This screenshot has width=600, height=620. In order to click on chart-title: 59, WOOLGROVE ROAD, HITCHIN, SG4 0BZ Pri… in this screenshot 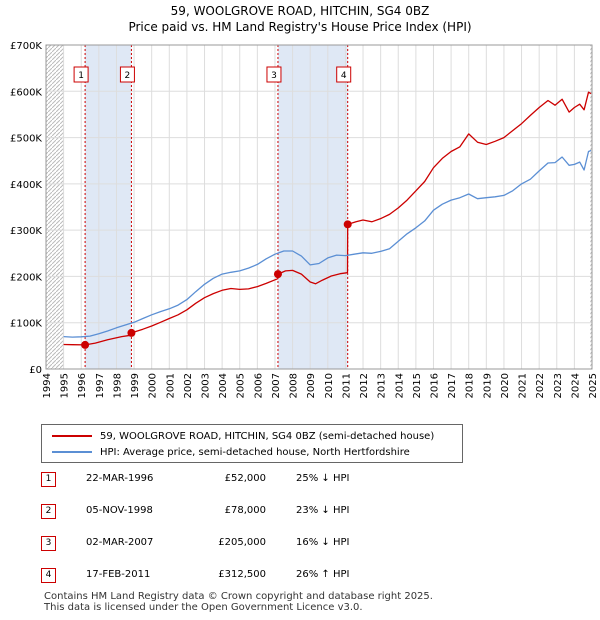, I will do `click(300, 19)`.